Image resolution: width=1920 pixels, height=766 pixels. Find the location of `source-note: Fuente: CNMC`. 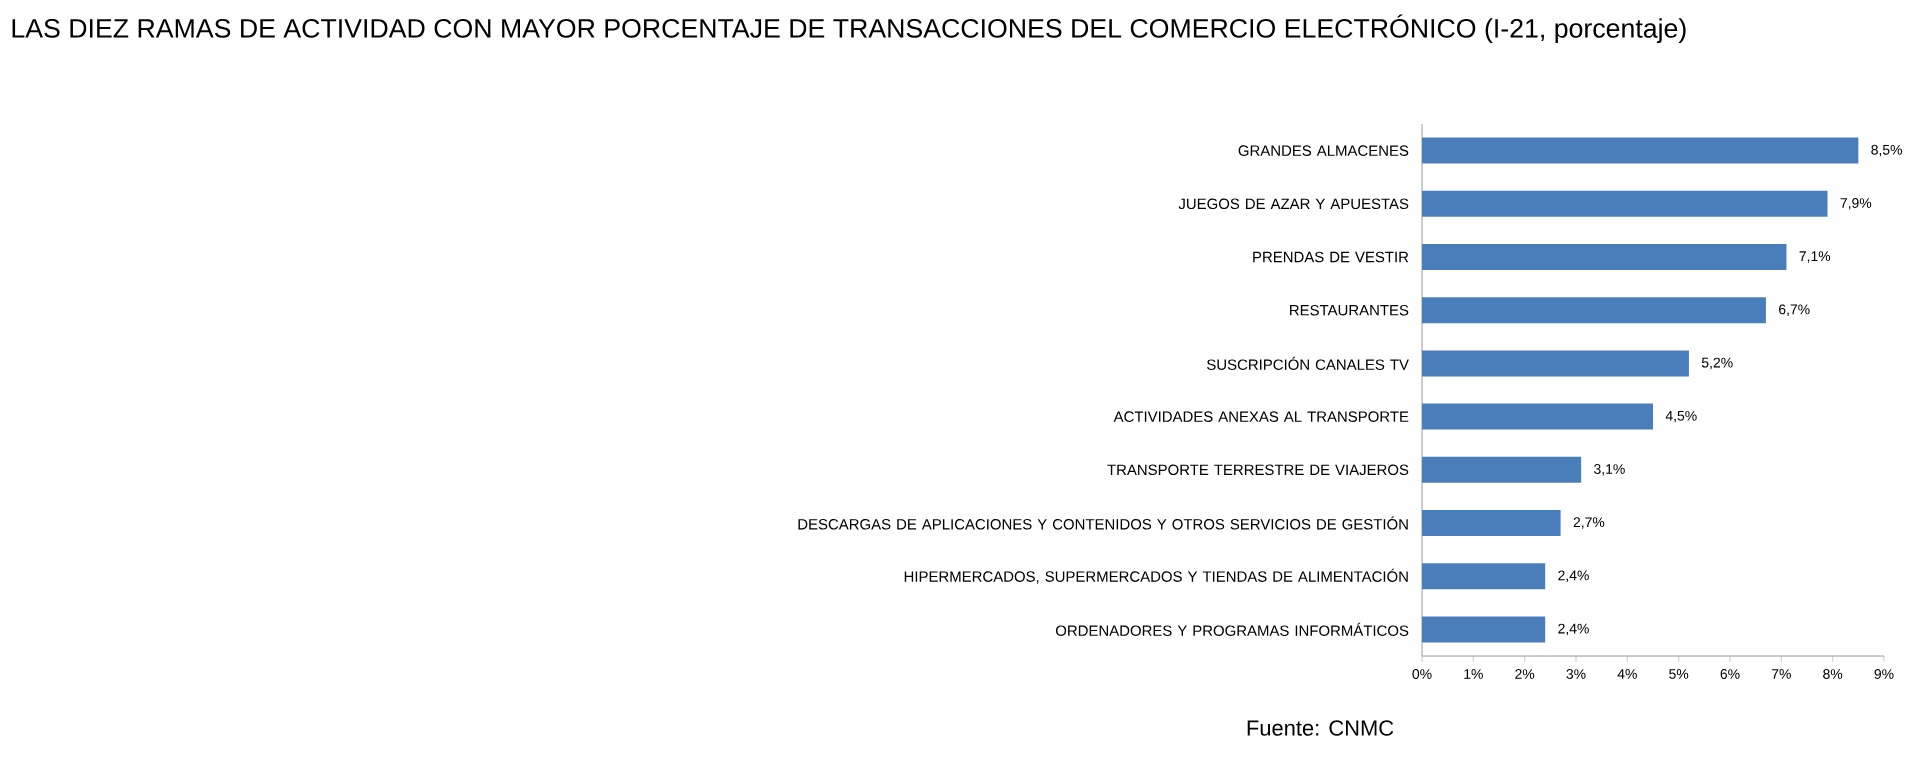

source-note: Fuente: CNMC is located at coordinates (1320, 728).